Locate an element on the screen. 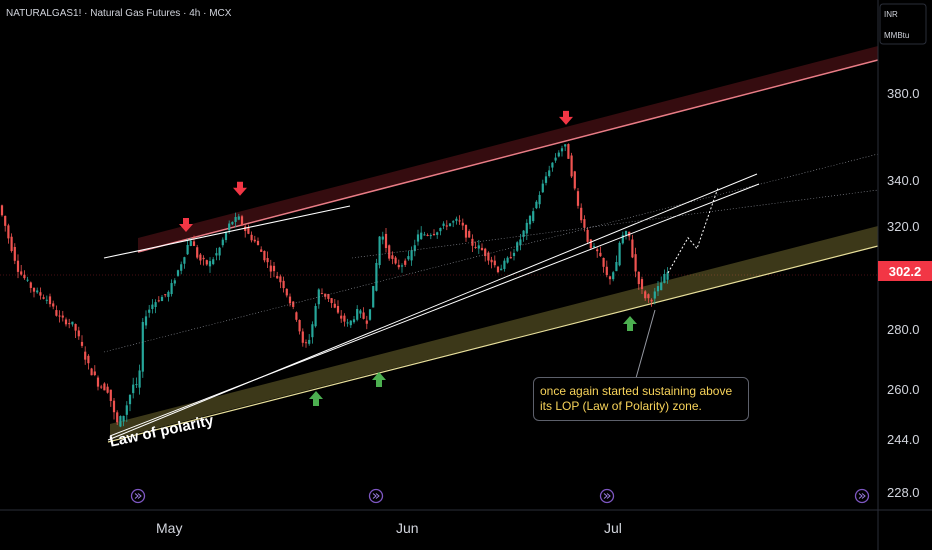  unit-label: MMBtu is located at coordinates (897, 35).